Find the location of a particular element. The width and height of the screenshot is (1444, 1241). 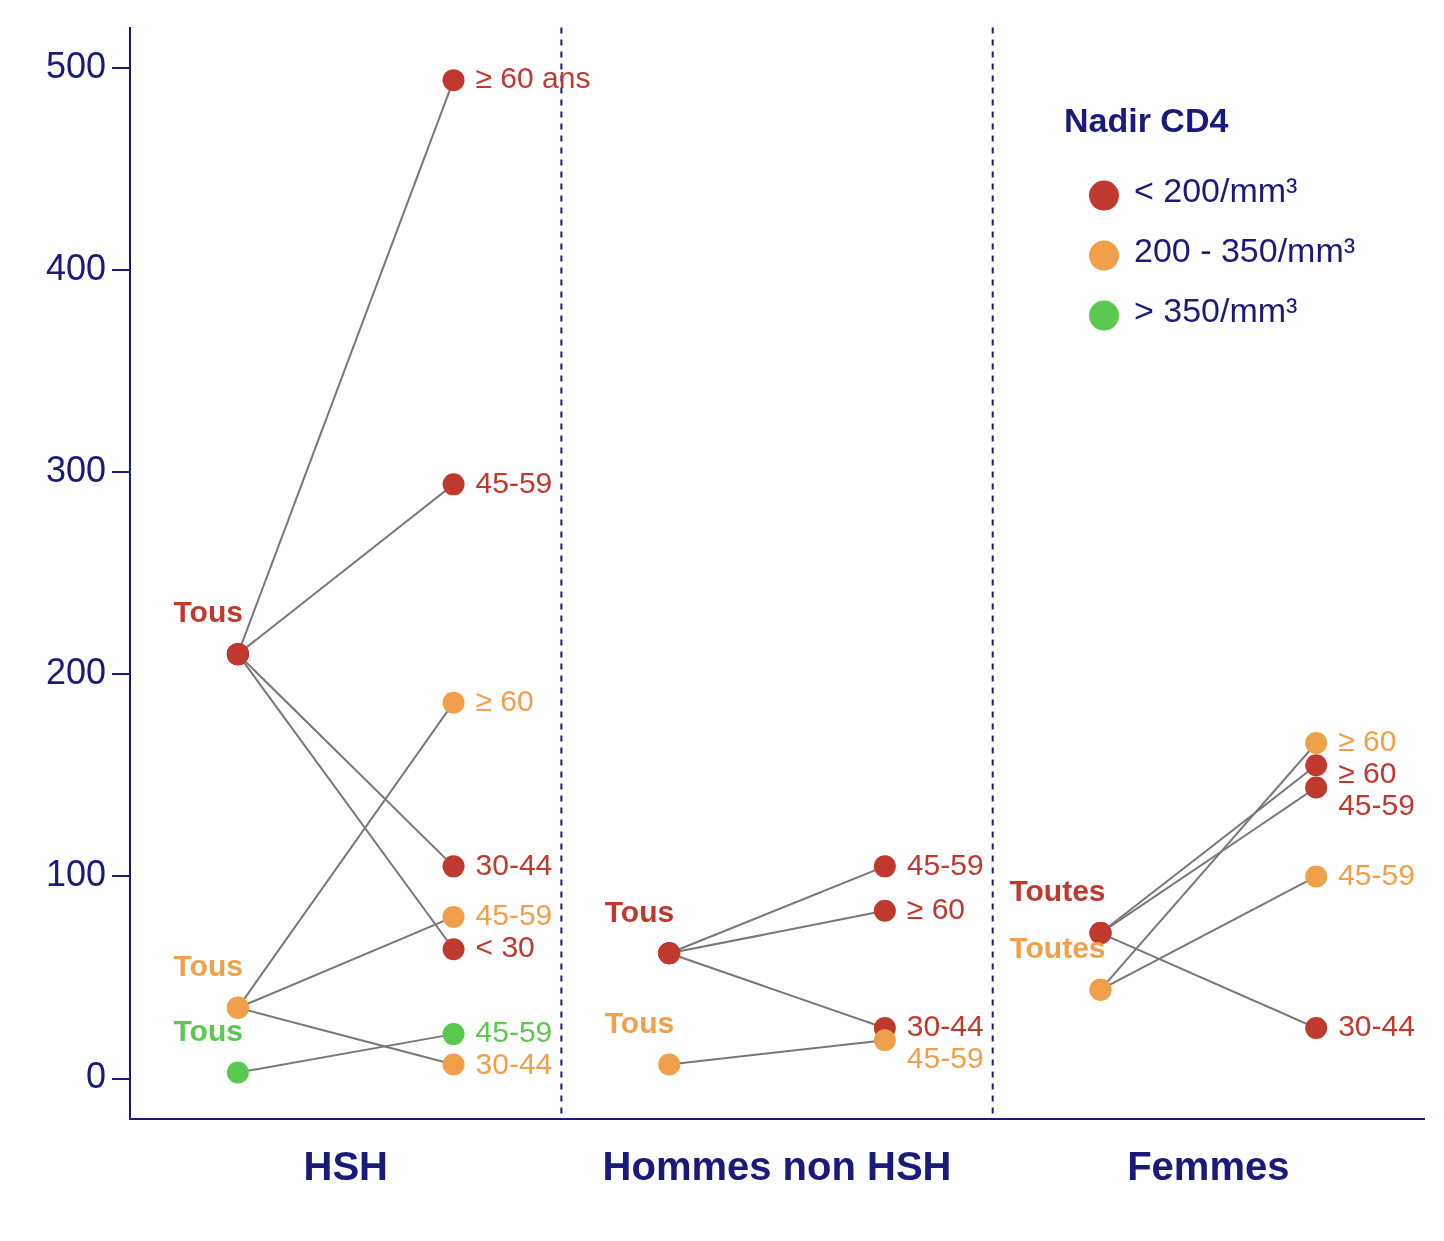

y-tick-label: 400 is located at coordinates (76, 268).